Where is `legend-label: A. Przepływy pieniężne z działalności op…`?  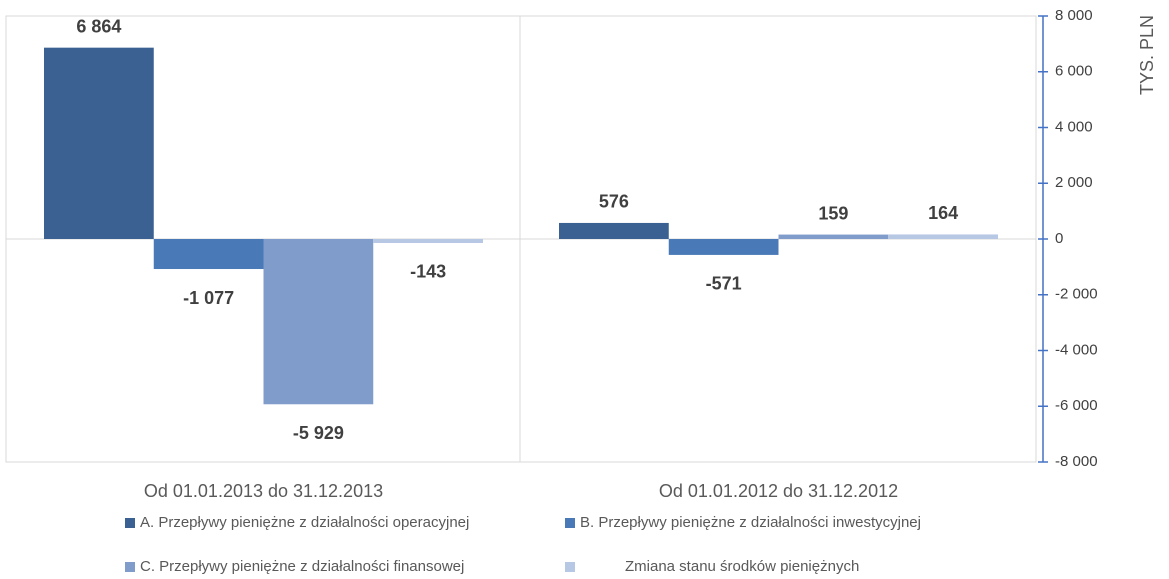
legend-label: A. Przepływy pieniężne z działalności op… is located at coordinates (304, 522).